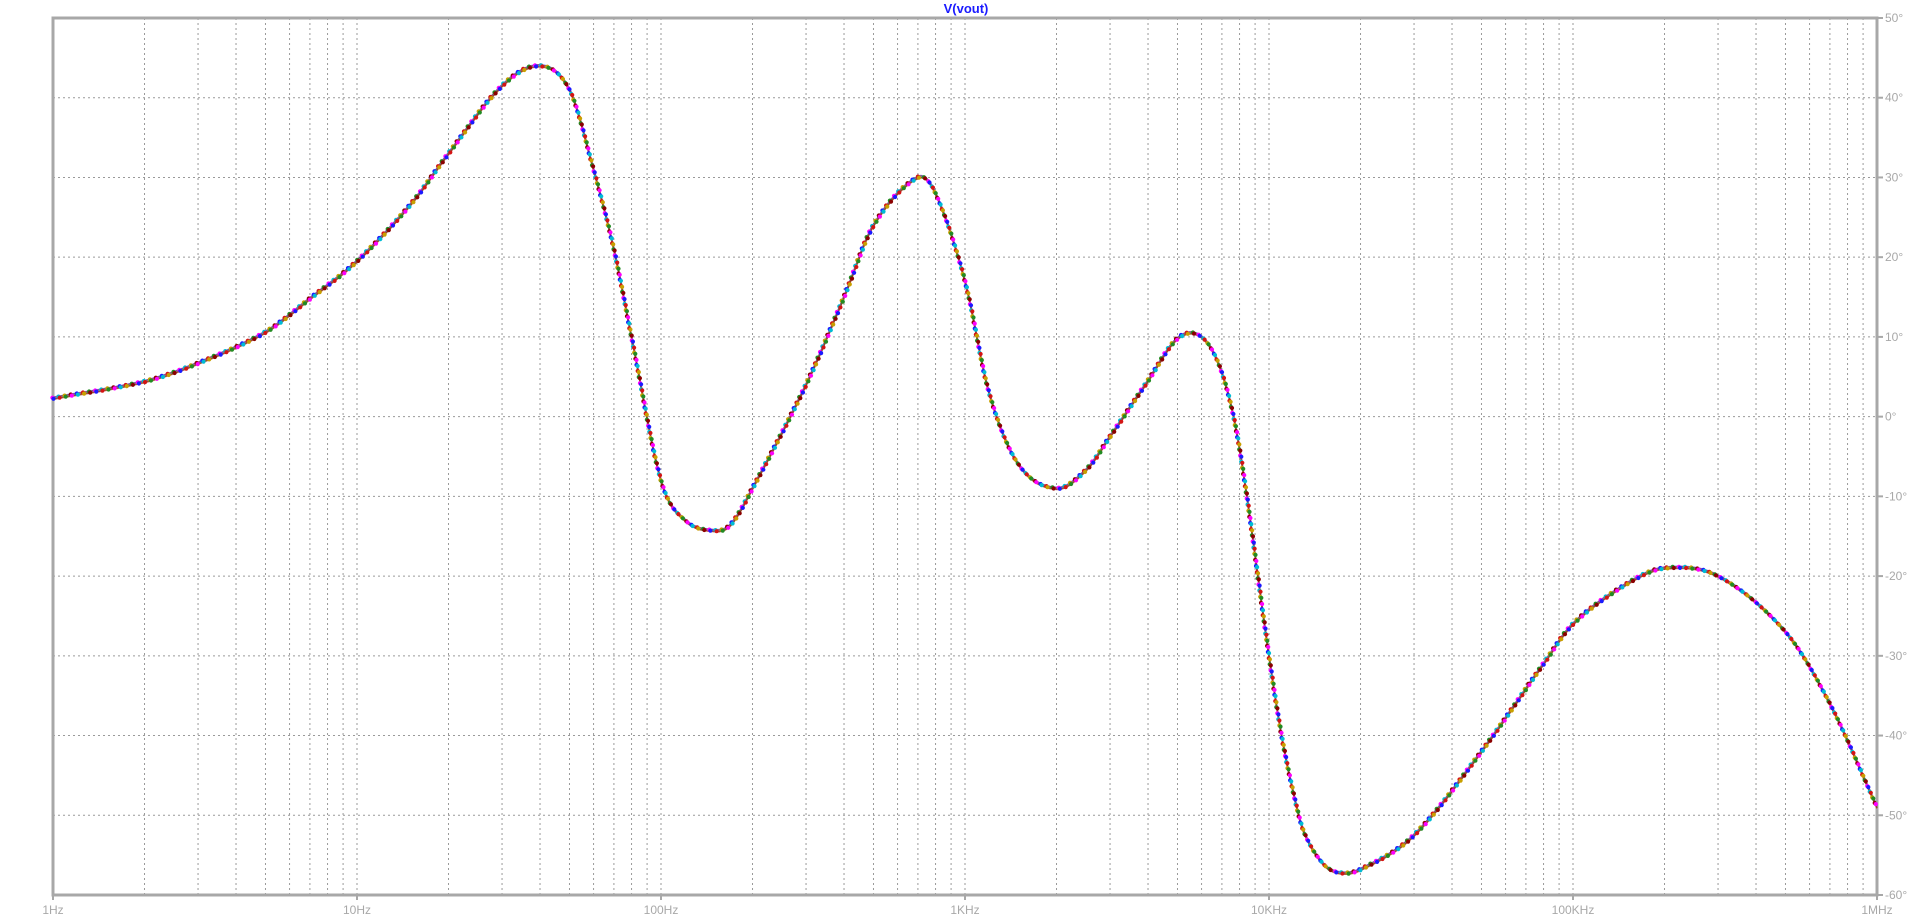 The image size is (1916, 921). What do you see at coordinates (1894, 177) in the screenshot?
I see `y-tick-label: 30°` at bounding box center [1894, 177].